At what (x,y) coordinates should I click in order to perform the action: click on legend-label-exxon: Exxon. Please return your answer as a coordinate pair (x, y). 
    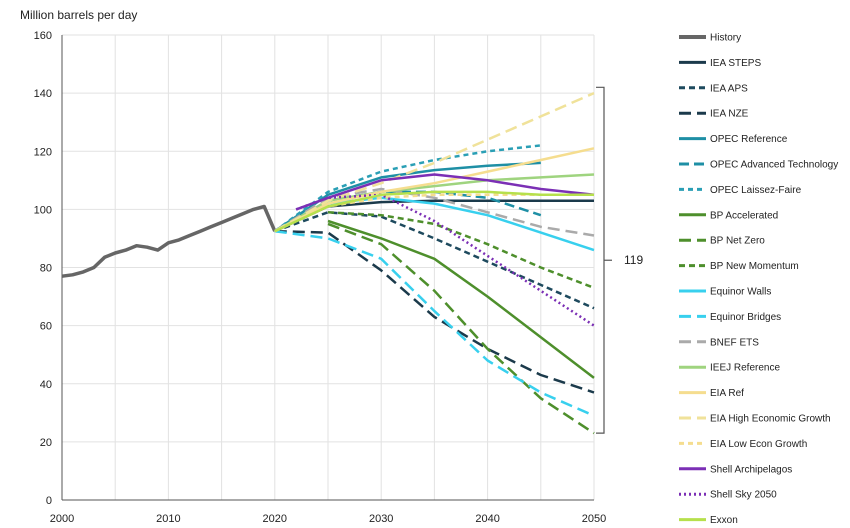
    Looking at the image, I should click on (724, 520).